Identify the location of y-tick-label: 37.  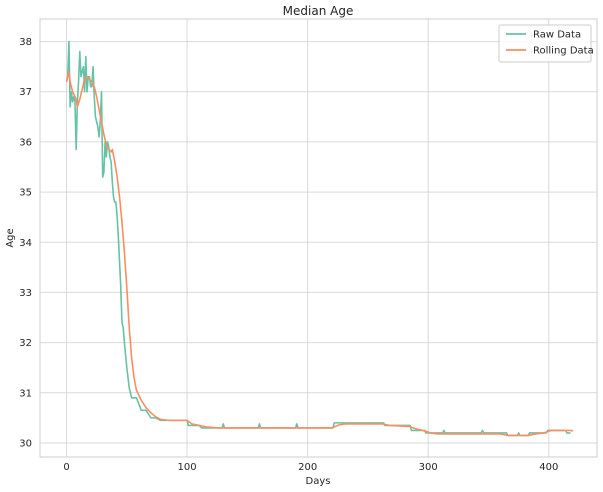
(25, 92).